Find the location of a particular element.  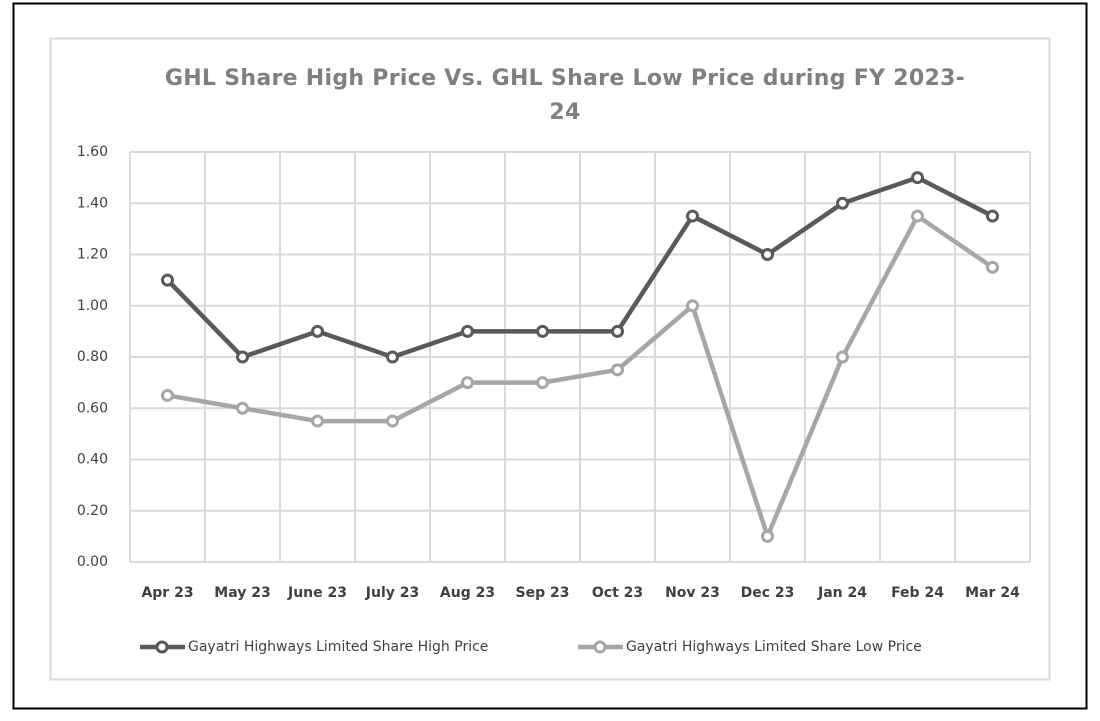

x-tick-label: Nov 23 is located at coordinates (692, 593).